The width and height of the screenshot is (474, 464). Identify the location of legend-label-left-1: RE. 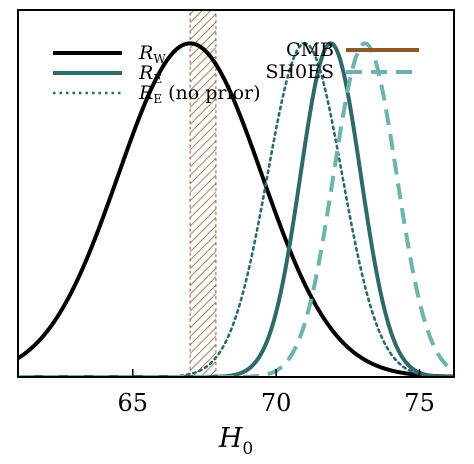
(150, 74).